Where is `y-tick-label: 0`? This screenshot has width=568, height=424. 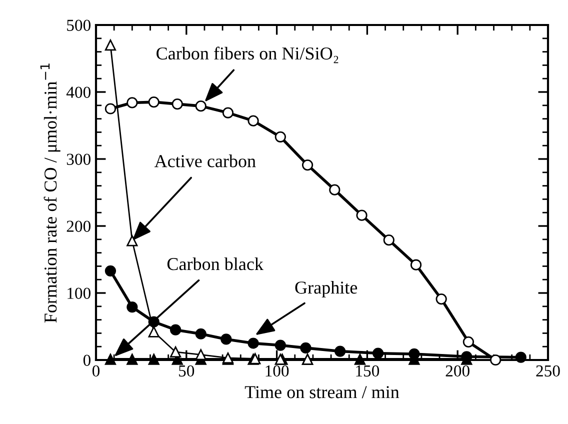
y-tick-label: 0 is located at coordinates (87, 360).